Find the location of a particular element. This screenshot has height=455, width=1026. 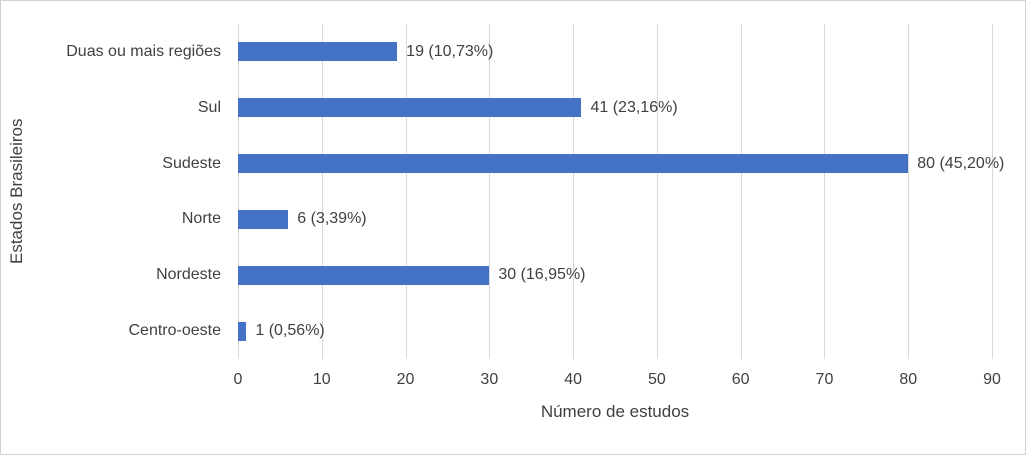

x-axis-ticks: 0 10 20 30 40 50 60 70 80 90 is located at coordinates (617, 381).